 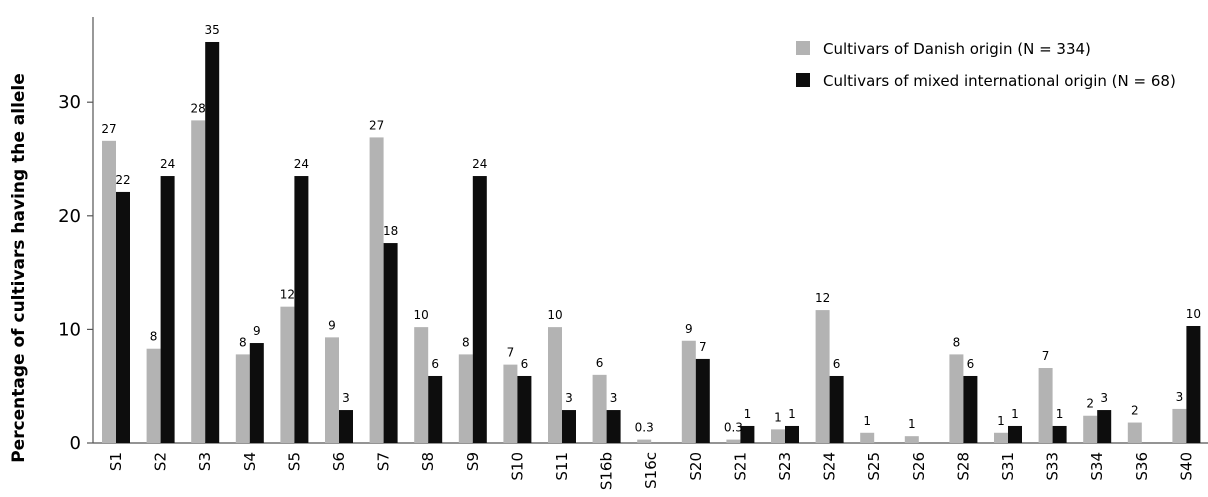 I want to click on x-tick-label-S3: S3, so click(x=205, y=461).